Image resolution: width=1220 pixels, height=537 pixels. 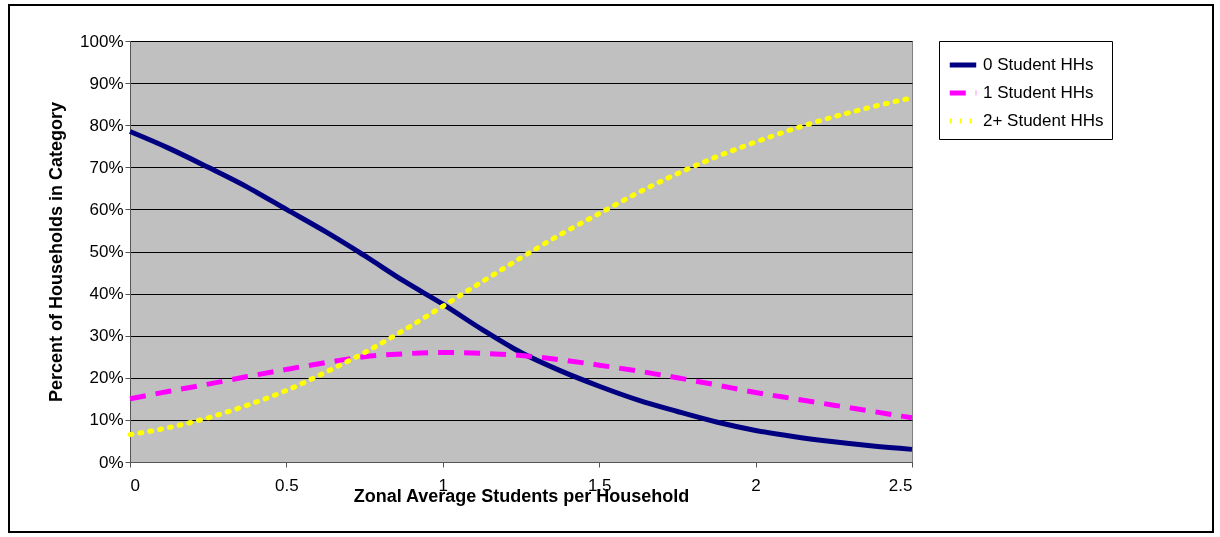 What do you see at coordinates (287, 485) in the screenshot?
I see `x-tick-label: 0.5` at bounding box center [287, 485].